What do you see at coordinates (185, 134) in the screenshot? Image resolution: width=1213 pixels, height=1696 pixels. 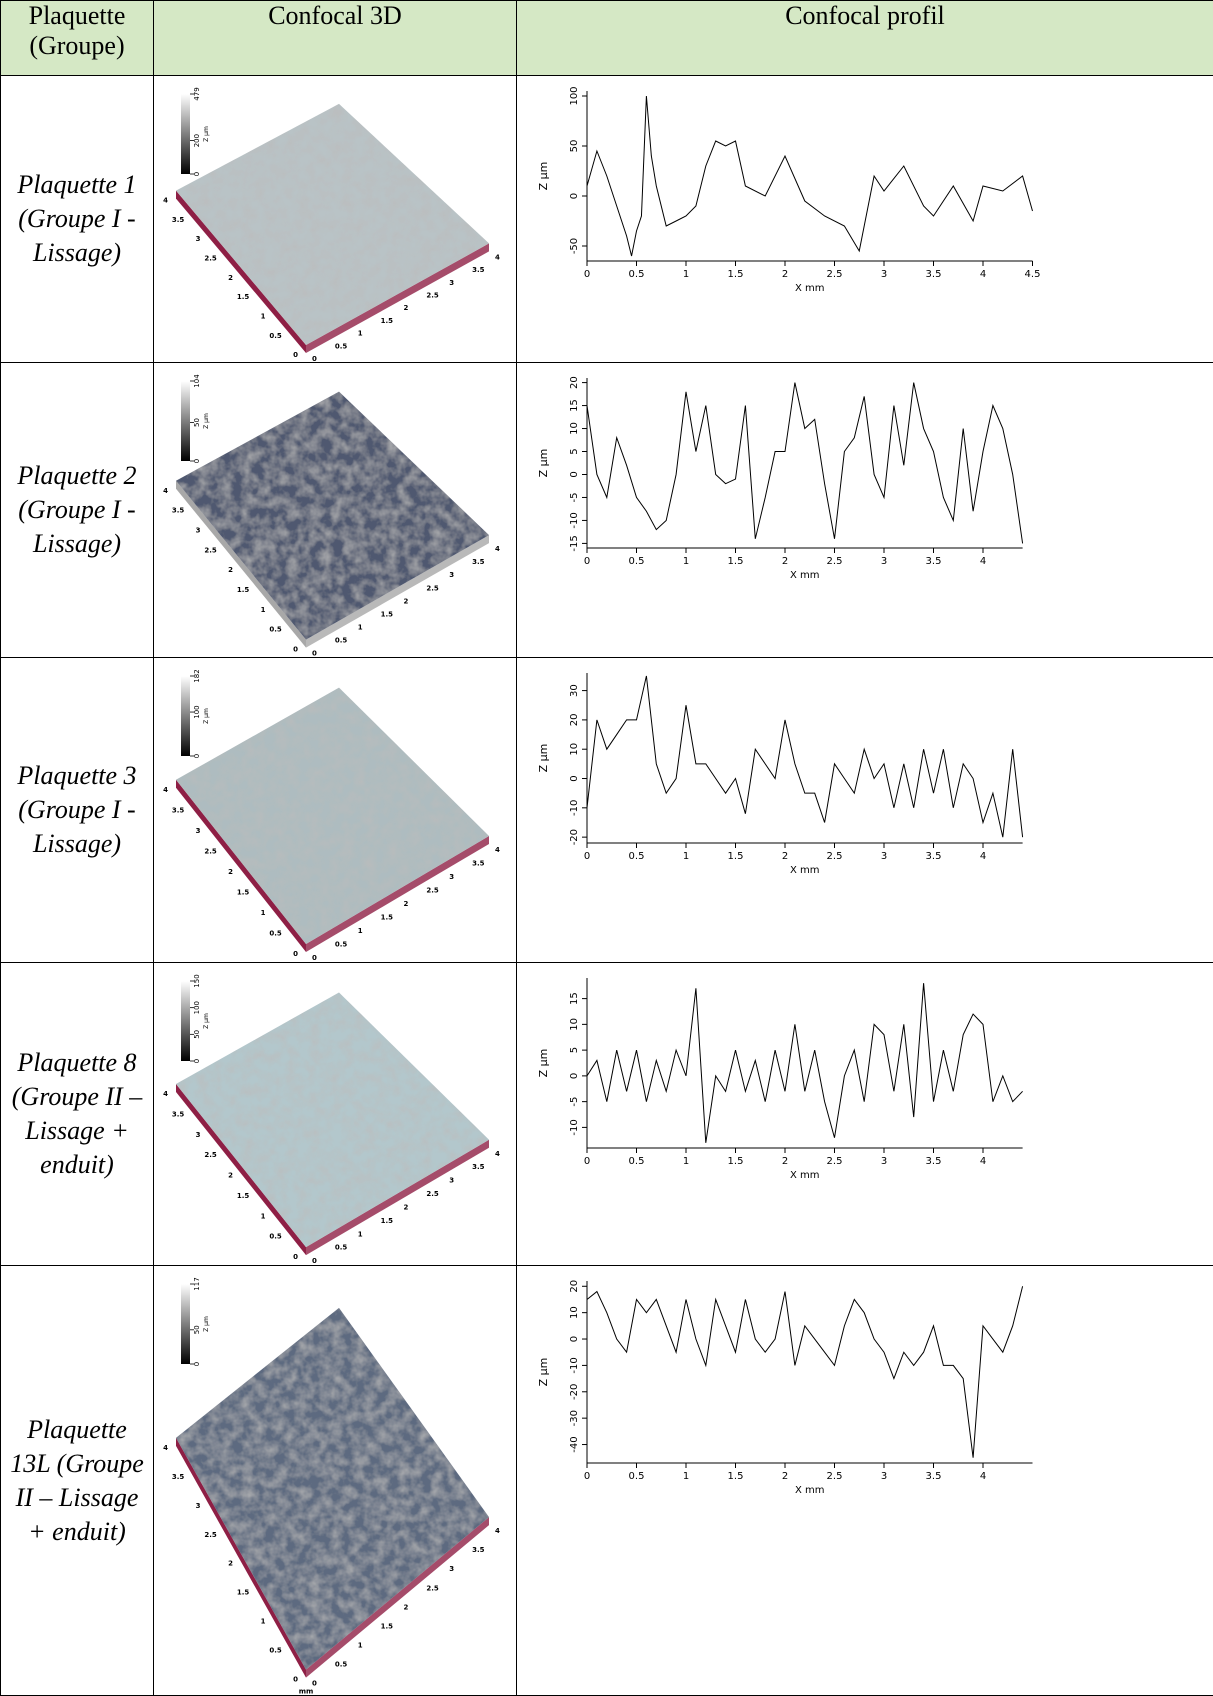 I see `colorbar` at bounding box center [185, 134].